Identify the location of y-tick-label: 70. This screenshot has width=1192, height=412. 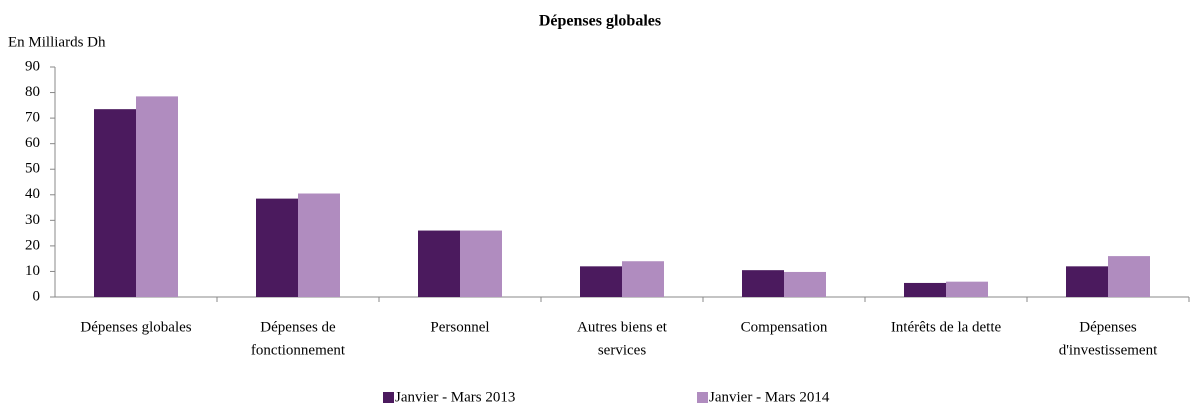
(32, 118).